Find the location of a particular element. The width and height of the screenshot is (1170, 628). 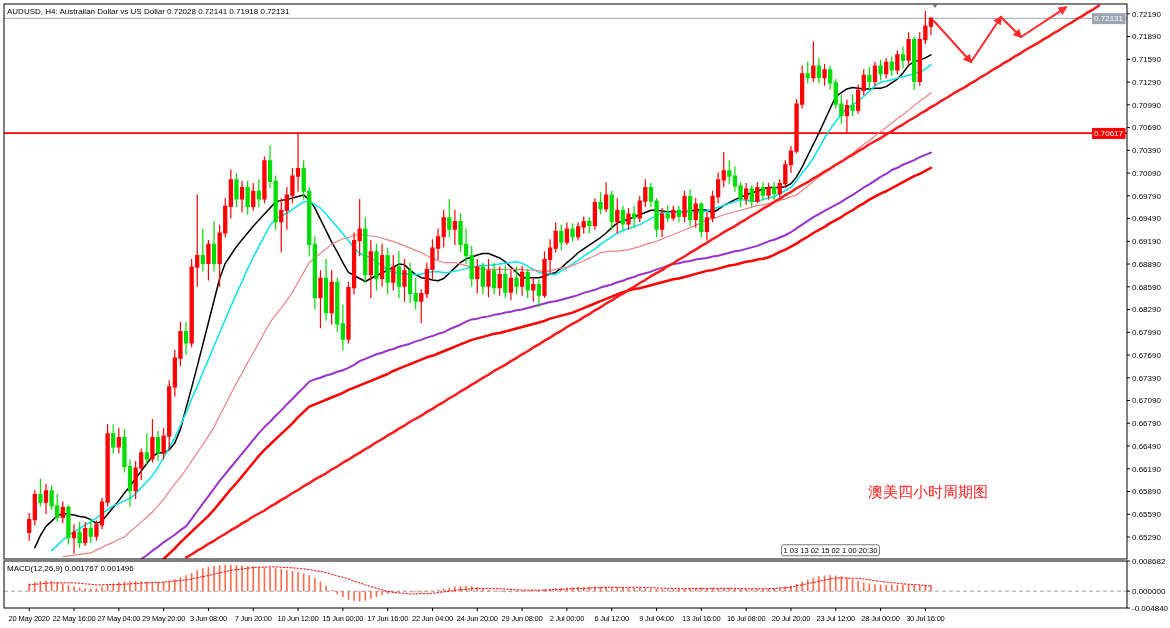

chart-title: AUDUSD, H4: Australian Dollar vs US Dollar 0.72028 0.72141 0.71918 0.72131 is located at coordinates (148, 11).